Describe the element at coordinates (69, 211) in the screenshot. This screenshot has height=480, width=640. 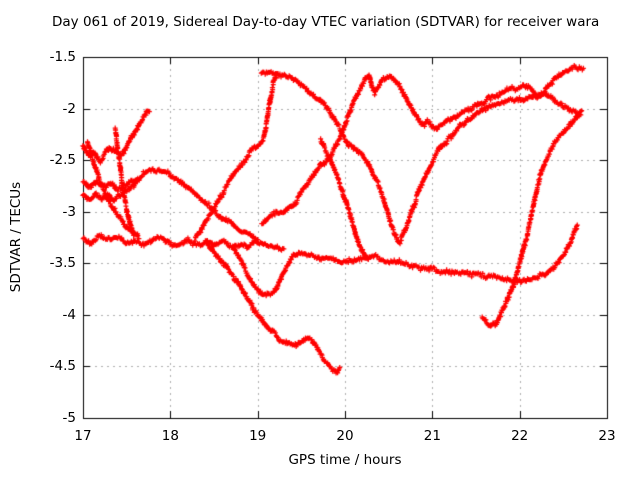
I see `y-tick-label: -3` at that location.